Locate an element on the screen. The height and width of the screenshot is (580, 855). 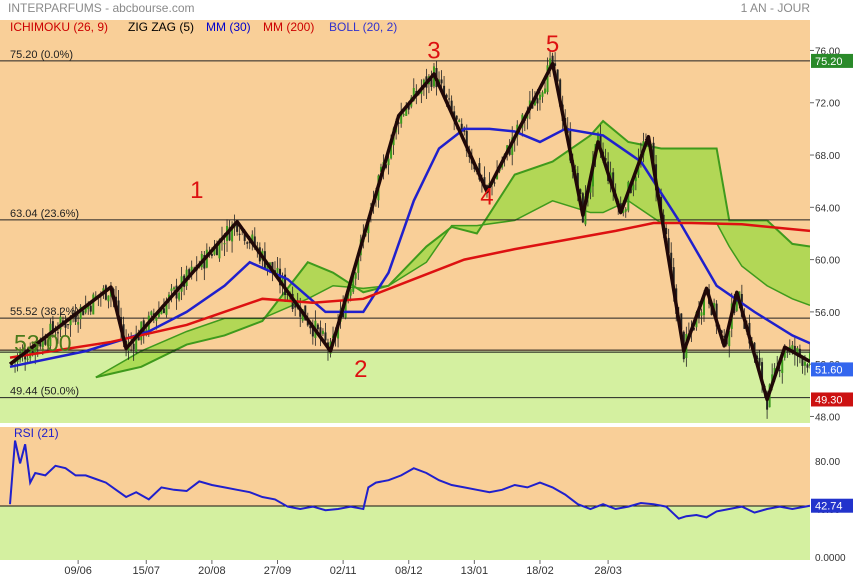
price-tick-label: 56.00 is located at coordinates (827, 313).